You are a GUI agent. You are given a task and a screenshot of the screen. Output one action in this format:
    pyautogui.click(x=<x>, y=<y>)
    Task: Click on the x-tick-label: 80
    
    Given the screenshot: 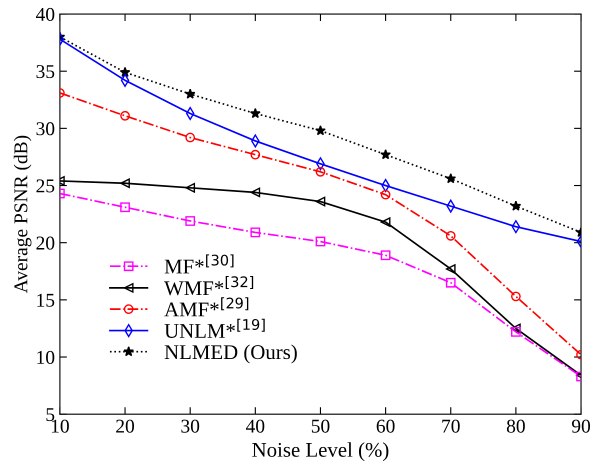 What is the action you would take?
    pyautogui.click(x=515, y=426)
    